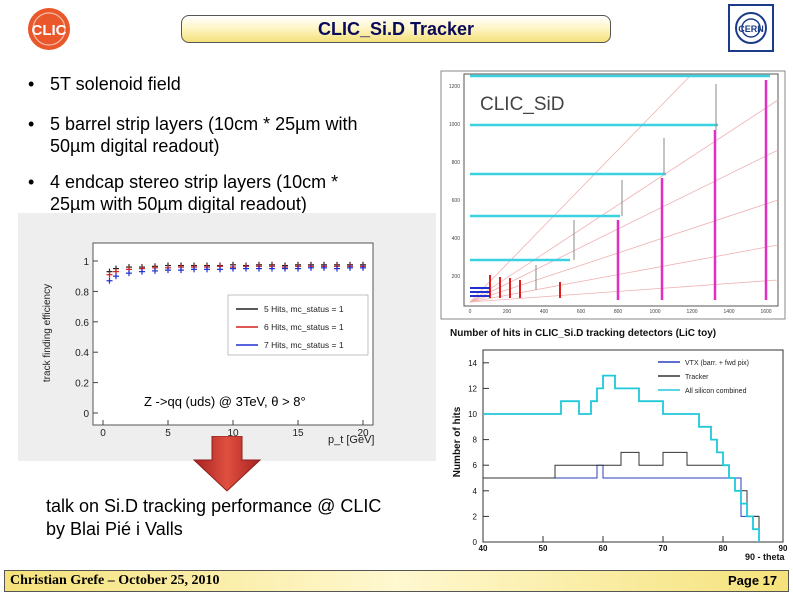 The width and height of the screenshot is (793, 596). I want to click on efficiency-ytick-label: 0.2, so click(82, 384).